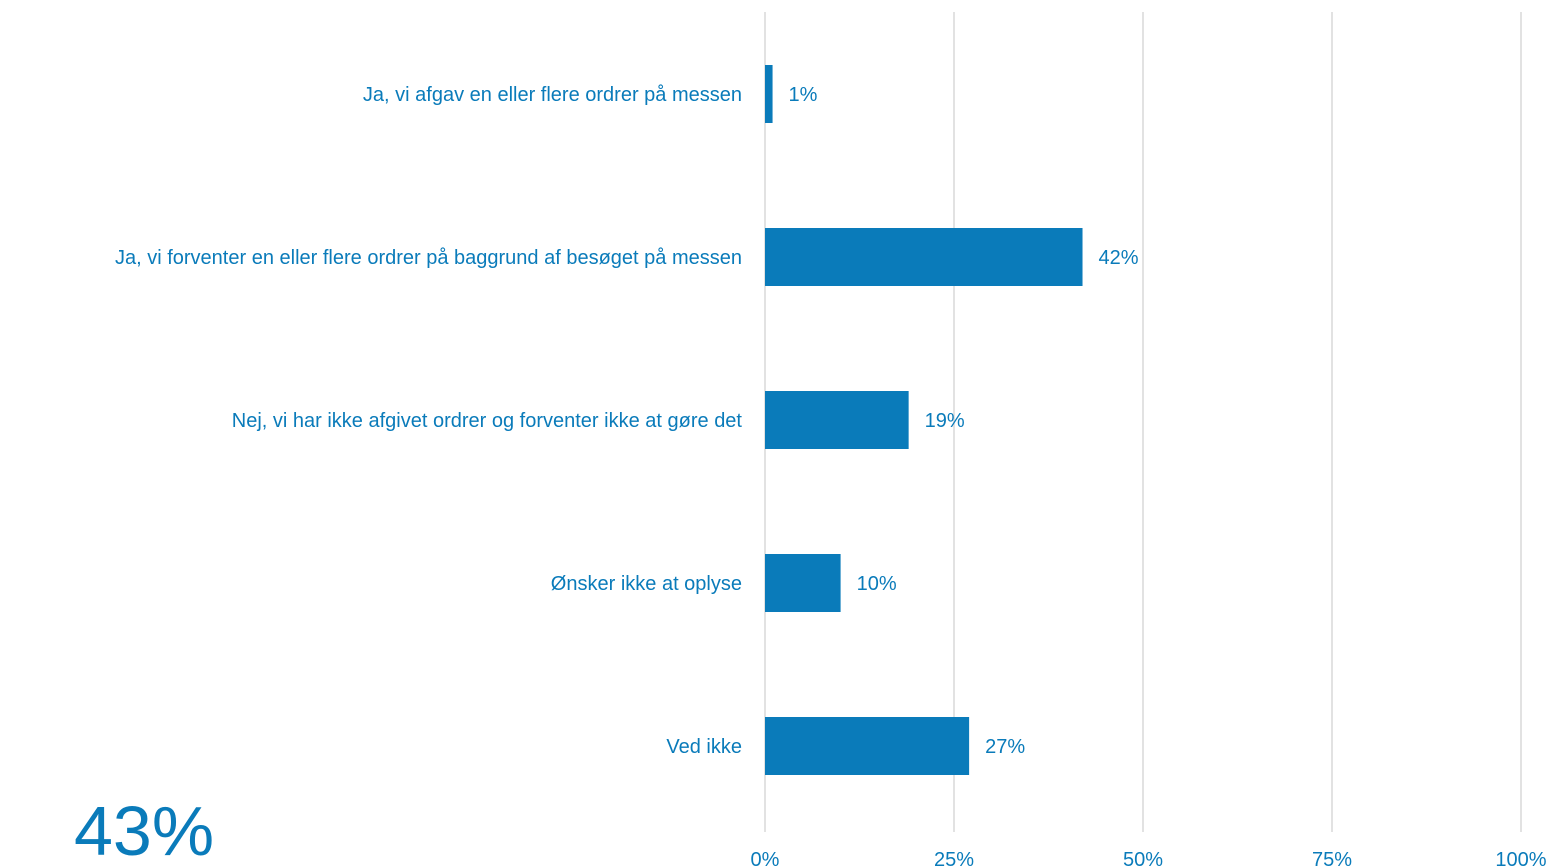 The image size is (1556, 868). What do you see at coordinates (1520, 858) in the screenshot?
I see `x-tick-label: 100%` at bounding box center [1520, 858].